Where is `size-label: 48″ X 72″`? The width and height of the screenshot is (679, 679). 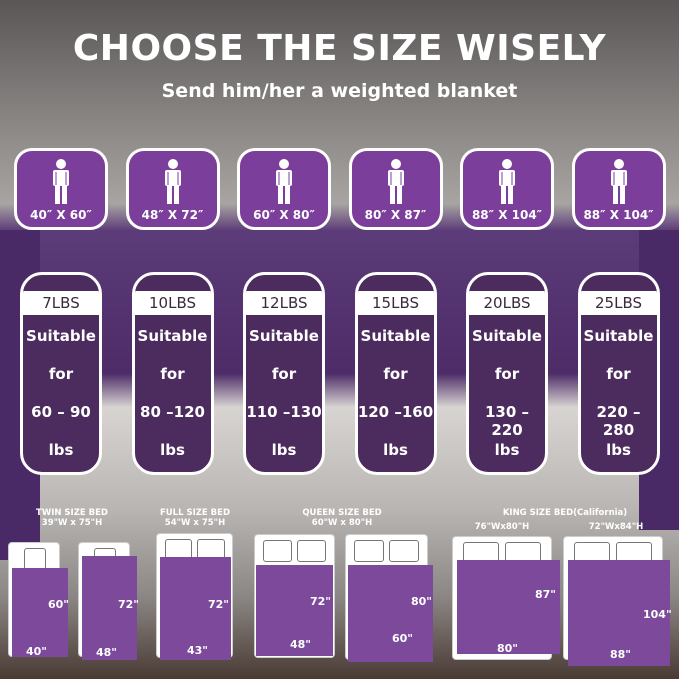 size-label: 48″ X 72″ is located at coordinates (172, 215).